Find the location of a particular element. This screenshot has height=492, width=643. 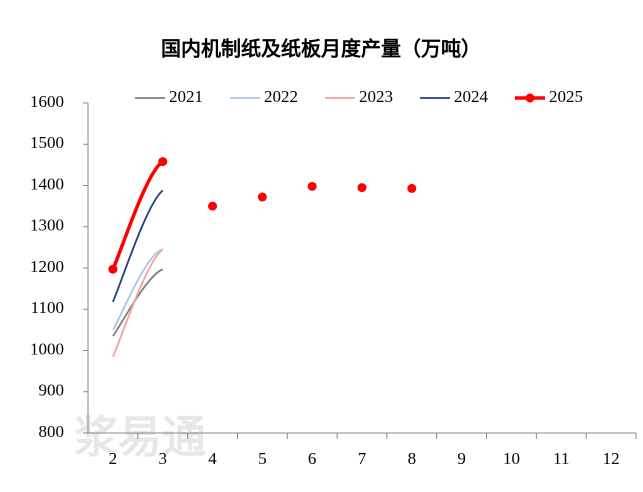

x-tick-label: 8 is located at coordinates (412, 458).